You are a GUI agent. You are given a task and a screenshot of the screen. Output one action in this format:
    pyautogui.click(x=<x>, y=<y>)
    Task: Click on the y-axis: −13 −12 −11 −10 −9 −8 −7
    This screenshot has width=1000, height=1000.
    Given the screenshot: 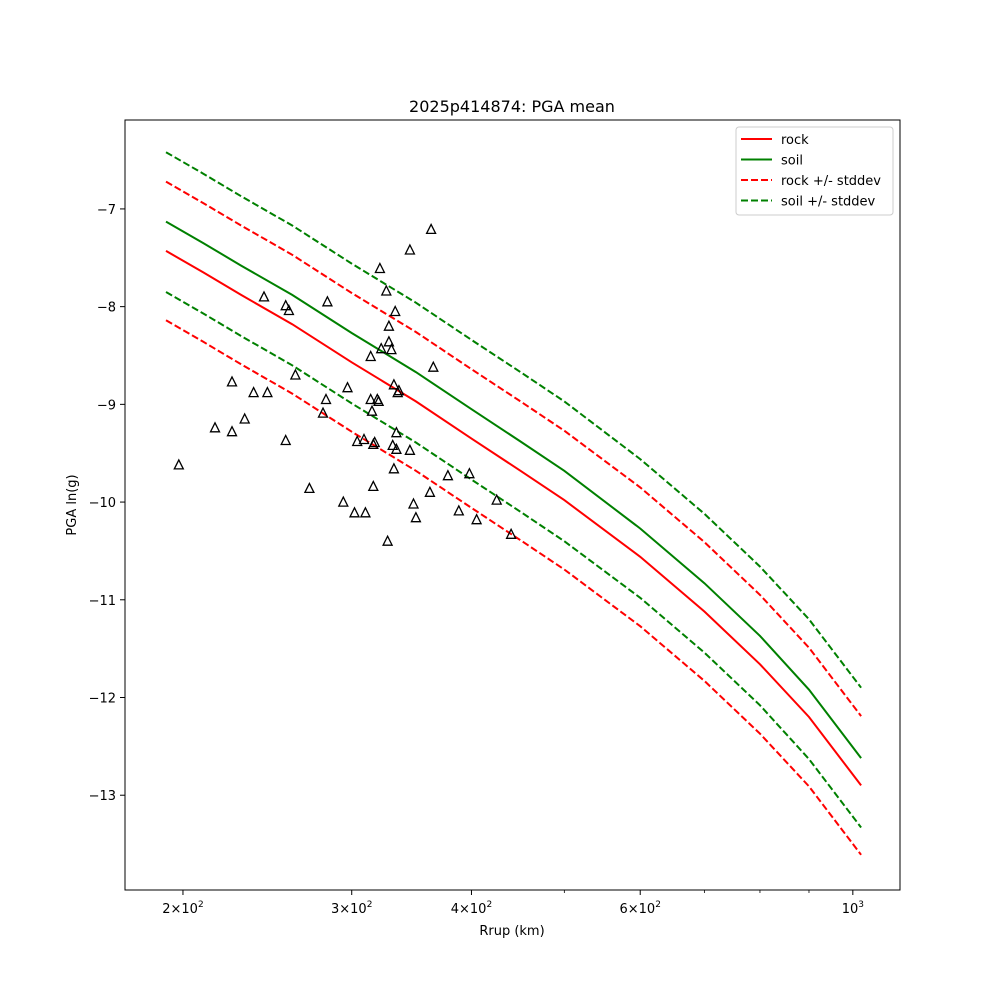 What is the action you would take?
    pyautogui.click(x=107, y=503)
    